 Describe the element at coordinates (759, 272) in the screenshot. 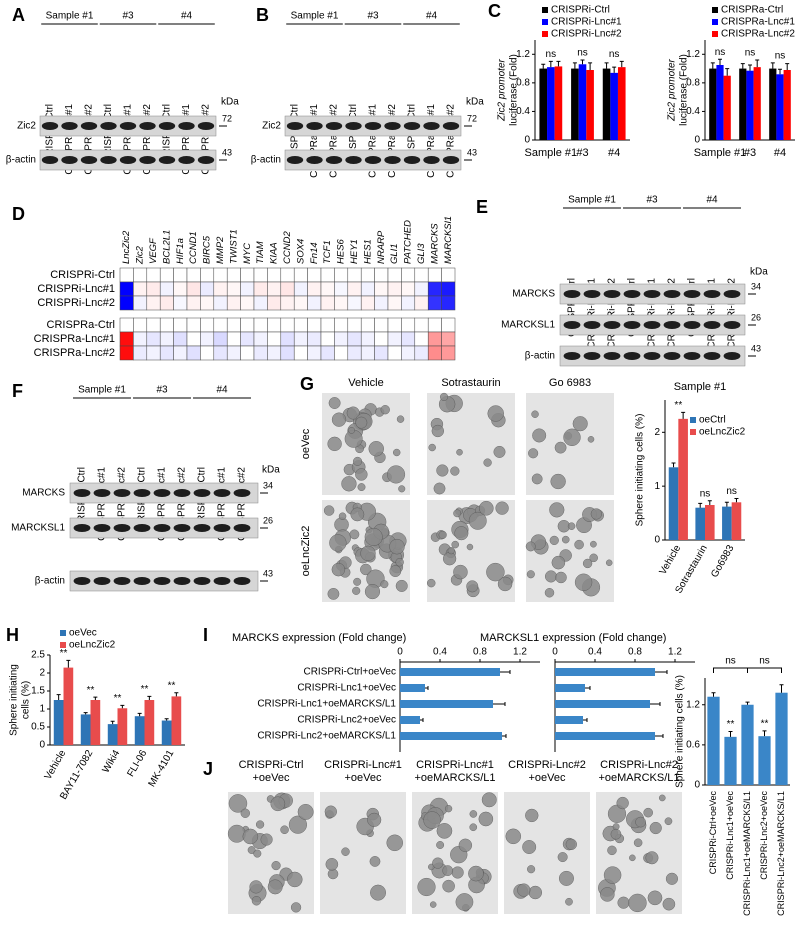

I see `unit-label: kDa` at that location.